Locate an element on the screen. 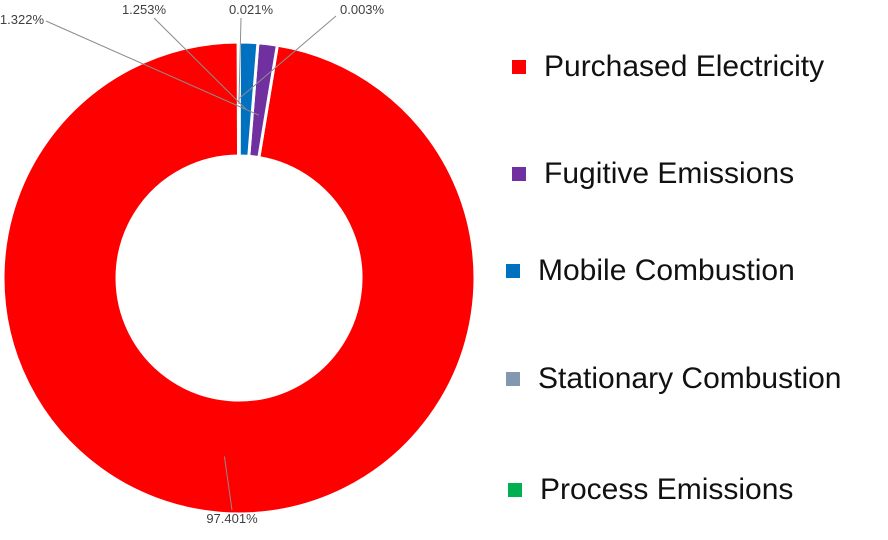  leader-line-mobile-combustion is located at coordinates (200, 63).